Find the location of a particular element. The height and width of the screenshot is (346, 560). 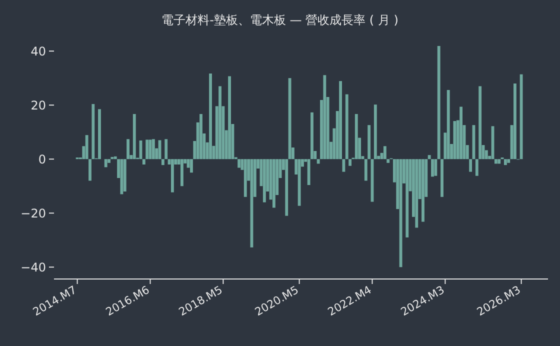

y-tick-label: 20 is located at coordinates (38, 105).